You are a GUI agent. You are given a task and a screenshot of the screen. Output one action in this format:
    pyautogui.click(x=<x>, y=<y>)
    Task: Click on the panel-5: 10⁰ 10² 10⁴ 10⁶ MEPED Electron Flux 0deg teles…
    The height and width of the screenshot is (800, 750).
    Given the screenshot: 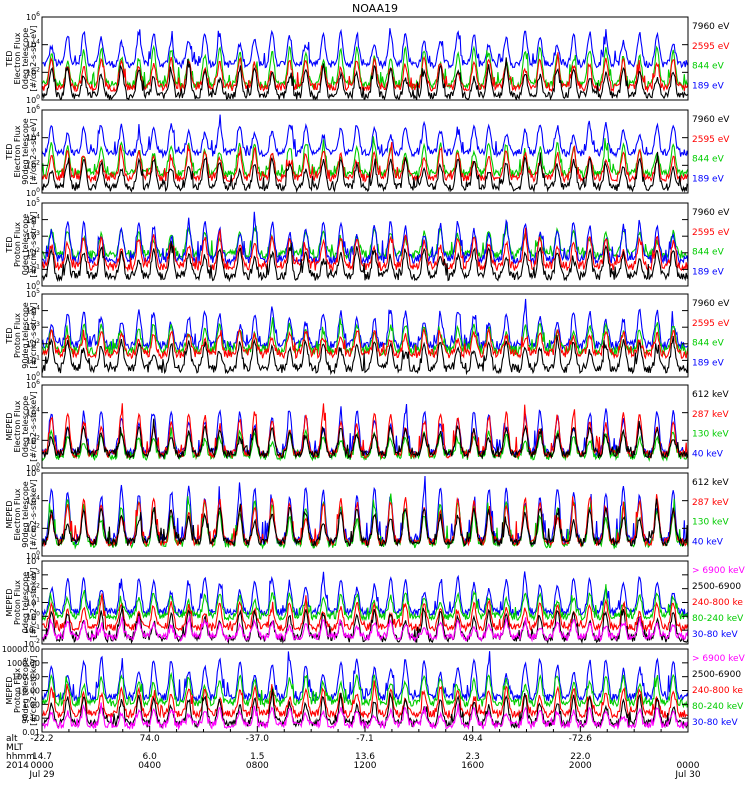 What is the action you would take?
    pyautogui.click(x=367, y=426)
    